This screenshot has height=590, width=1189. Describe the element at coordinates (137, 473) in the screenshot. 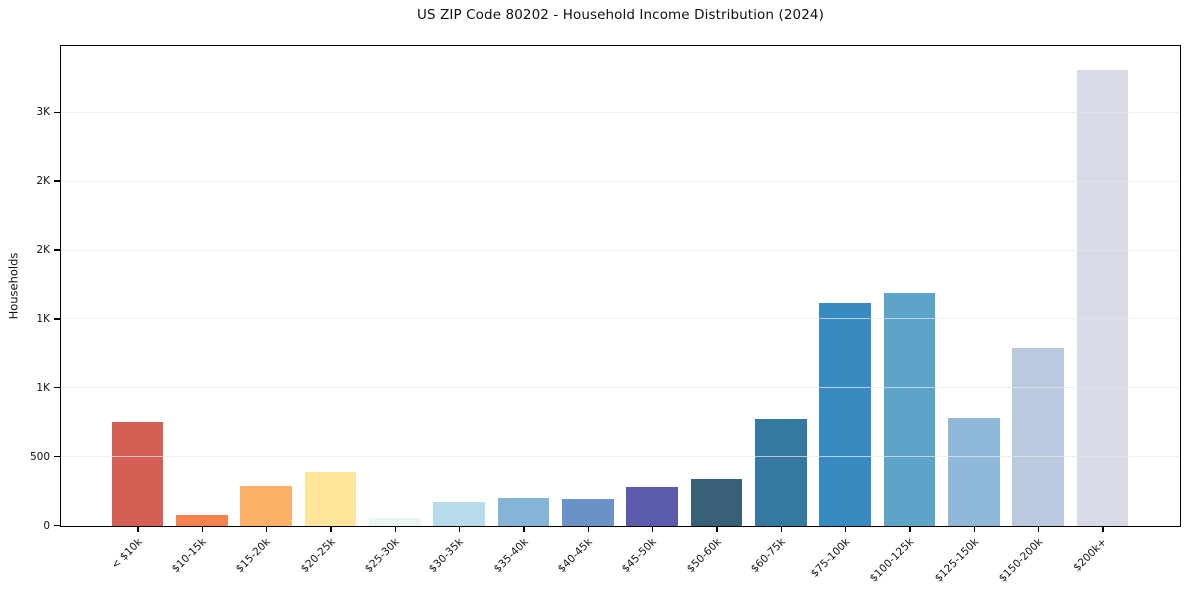

I see `bar-< $10k` at that location.